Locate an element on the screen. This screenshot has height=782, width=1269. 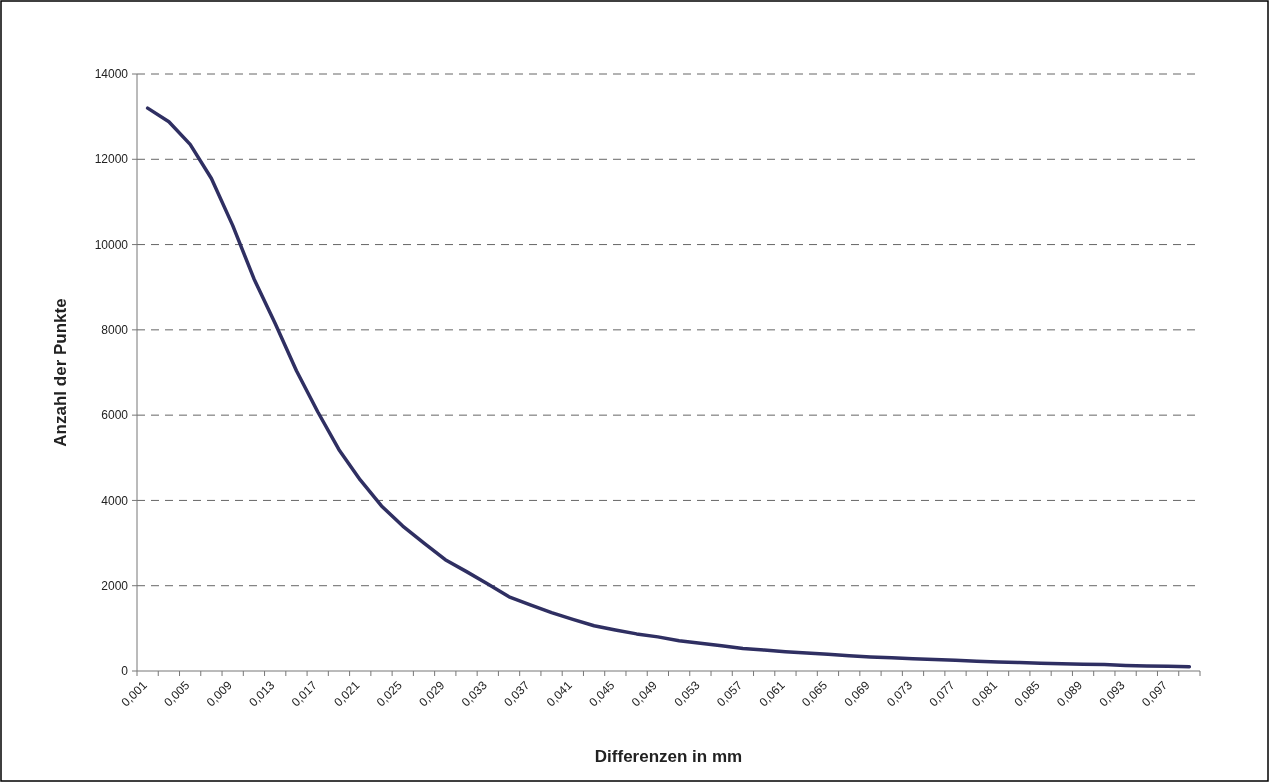
y-tick-label: 2000 is located at coordinates (115, 585).